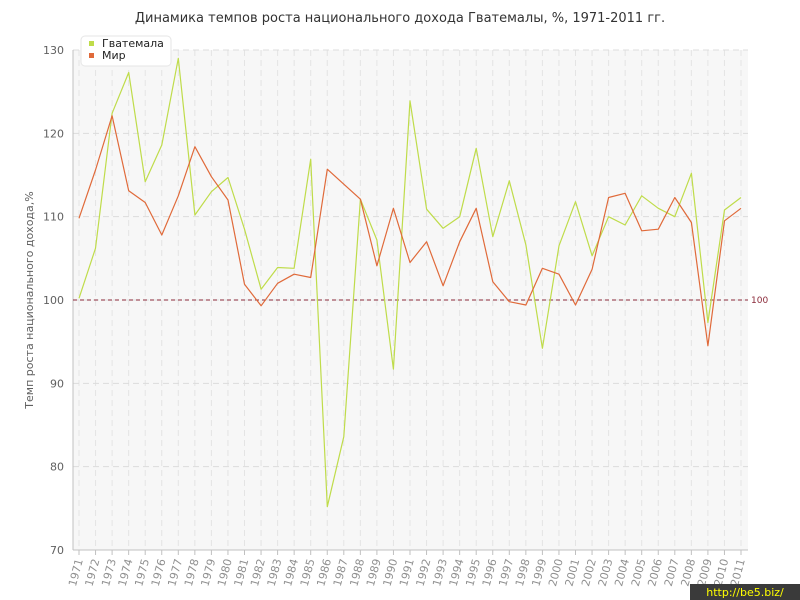 This screenshot has width=800, height=600. What do you see at coordinates (114, 55) in the screenshot?
I see `legend-label: Мир` at bounding box center [114, 55].